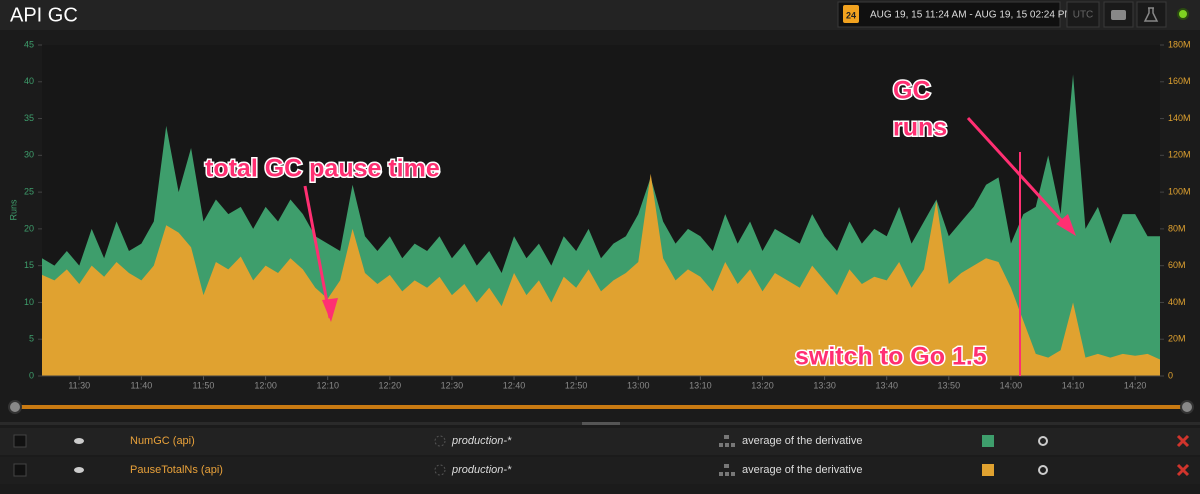 This screenshot has width=1200, height=494. I want to click on utc-label: UTC, so click(1083, 15).